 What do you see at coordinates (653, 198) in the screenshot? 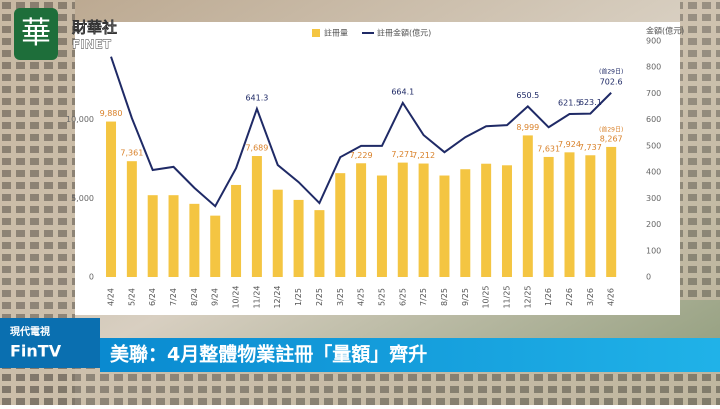
I see `y2-tick-label: 300` at bounding box center [653, 198].